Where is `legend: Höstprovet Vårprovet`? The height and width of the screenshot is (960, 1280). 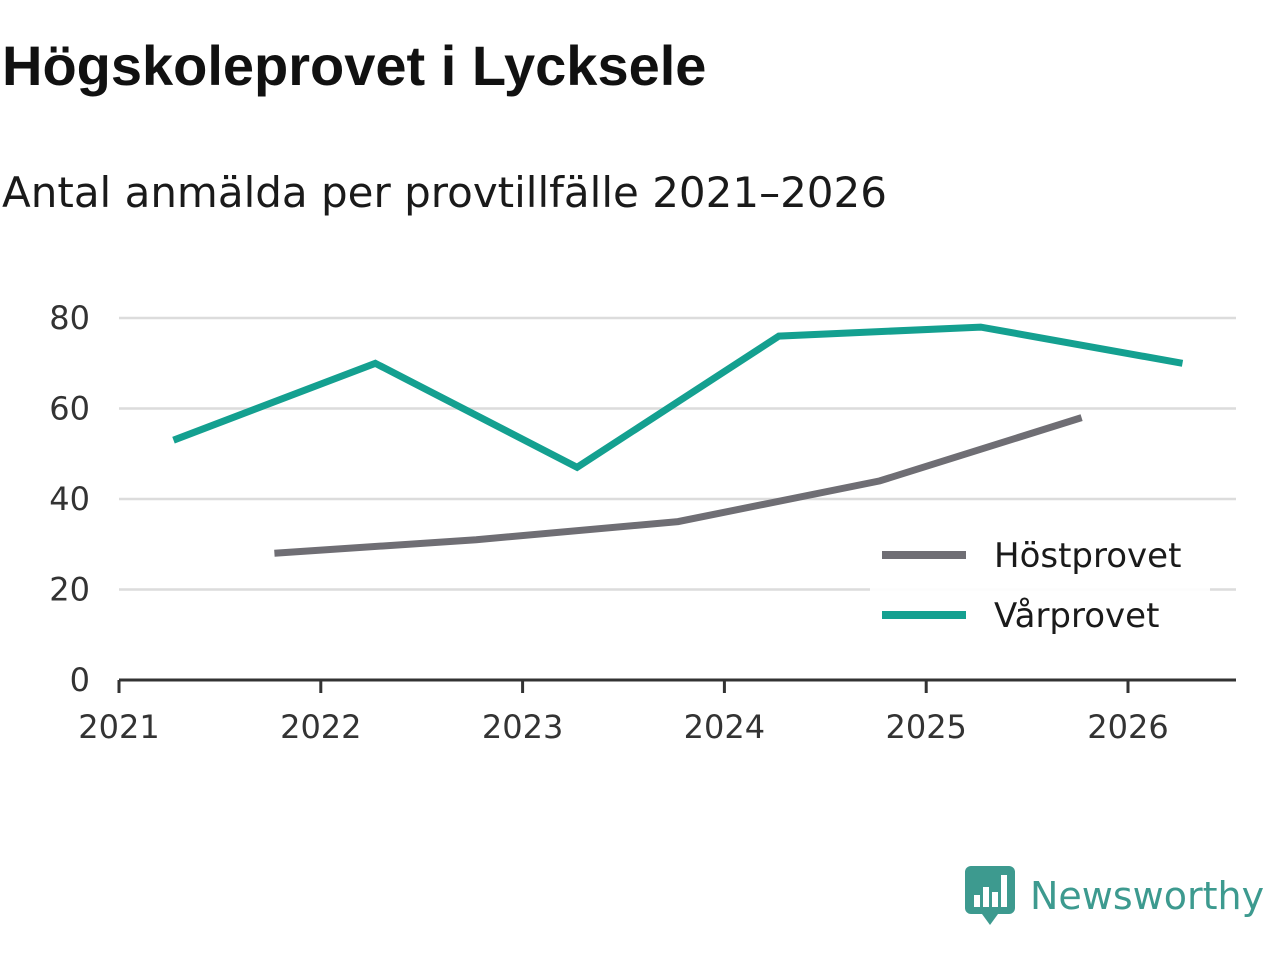 legend: Höstprovet Vårprovet is located at coordinates (1040, 584).